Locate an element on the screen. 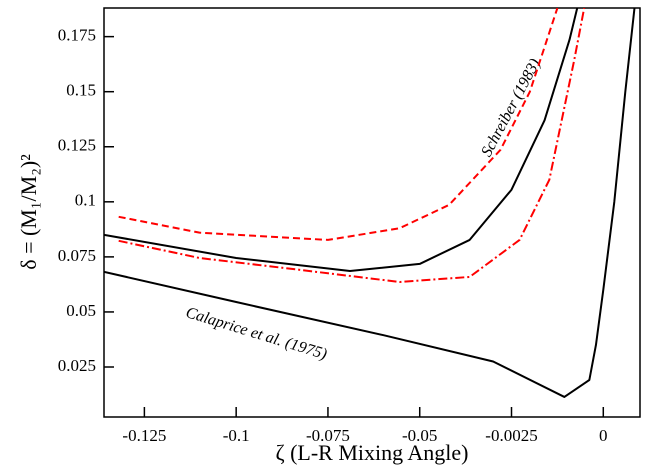  y-tick-label: 0.175 is located at coordinates (77, 35).